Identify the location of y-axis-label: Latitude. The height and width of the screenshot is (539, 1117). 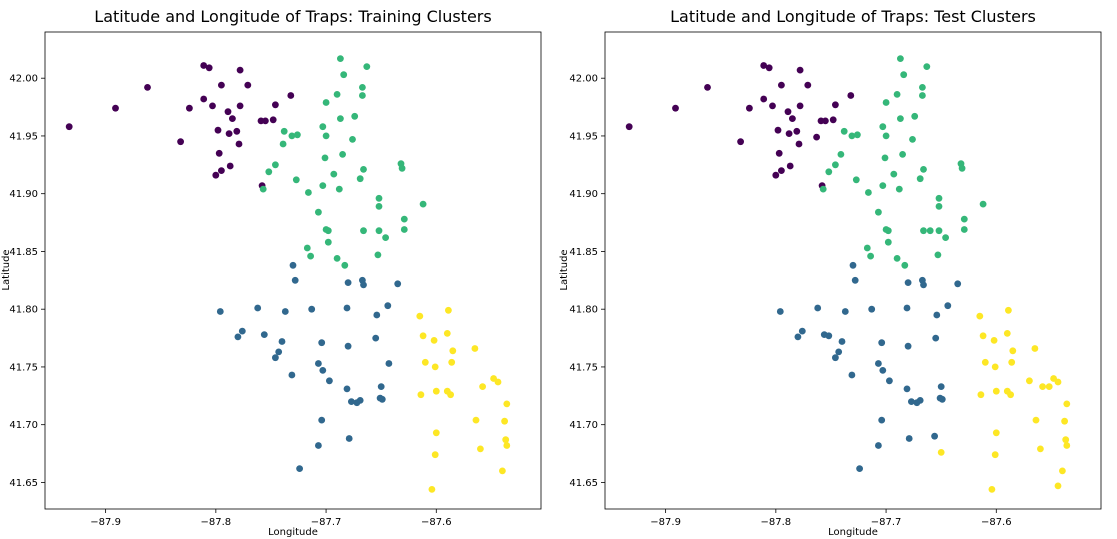
(6, 269).